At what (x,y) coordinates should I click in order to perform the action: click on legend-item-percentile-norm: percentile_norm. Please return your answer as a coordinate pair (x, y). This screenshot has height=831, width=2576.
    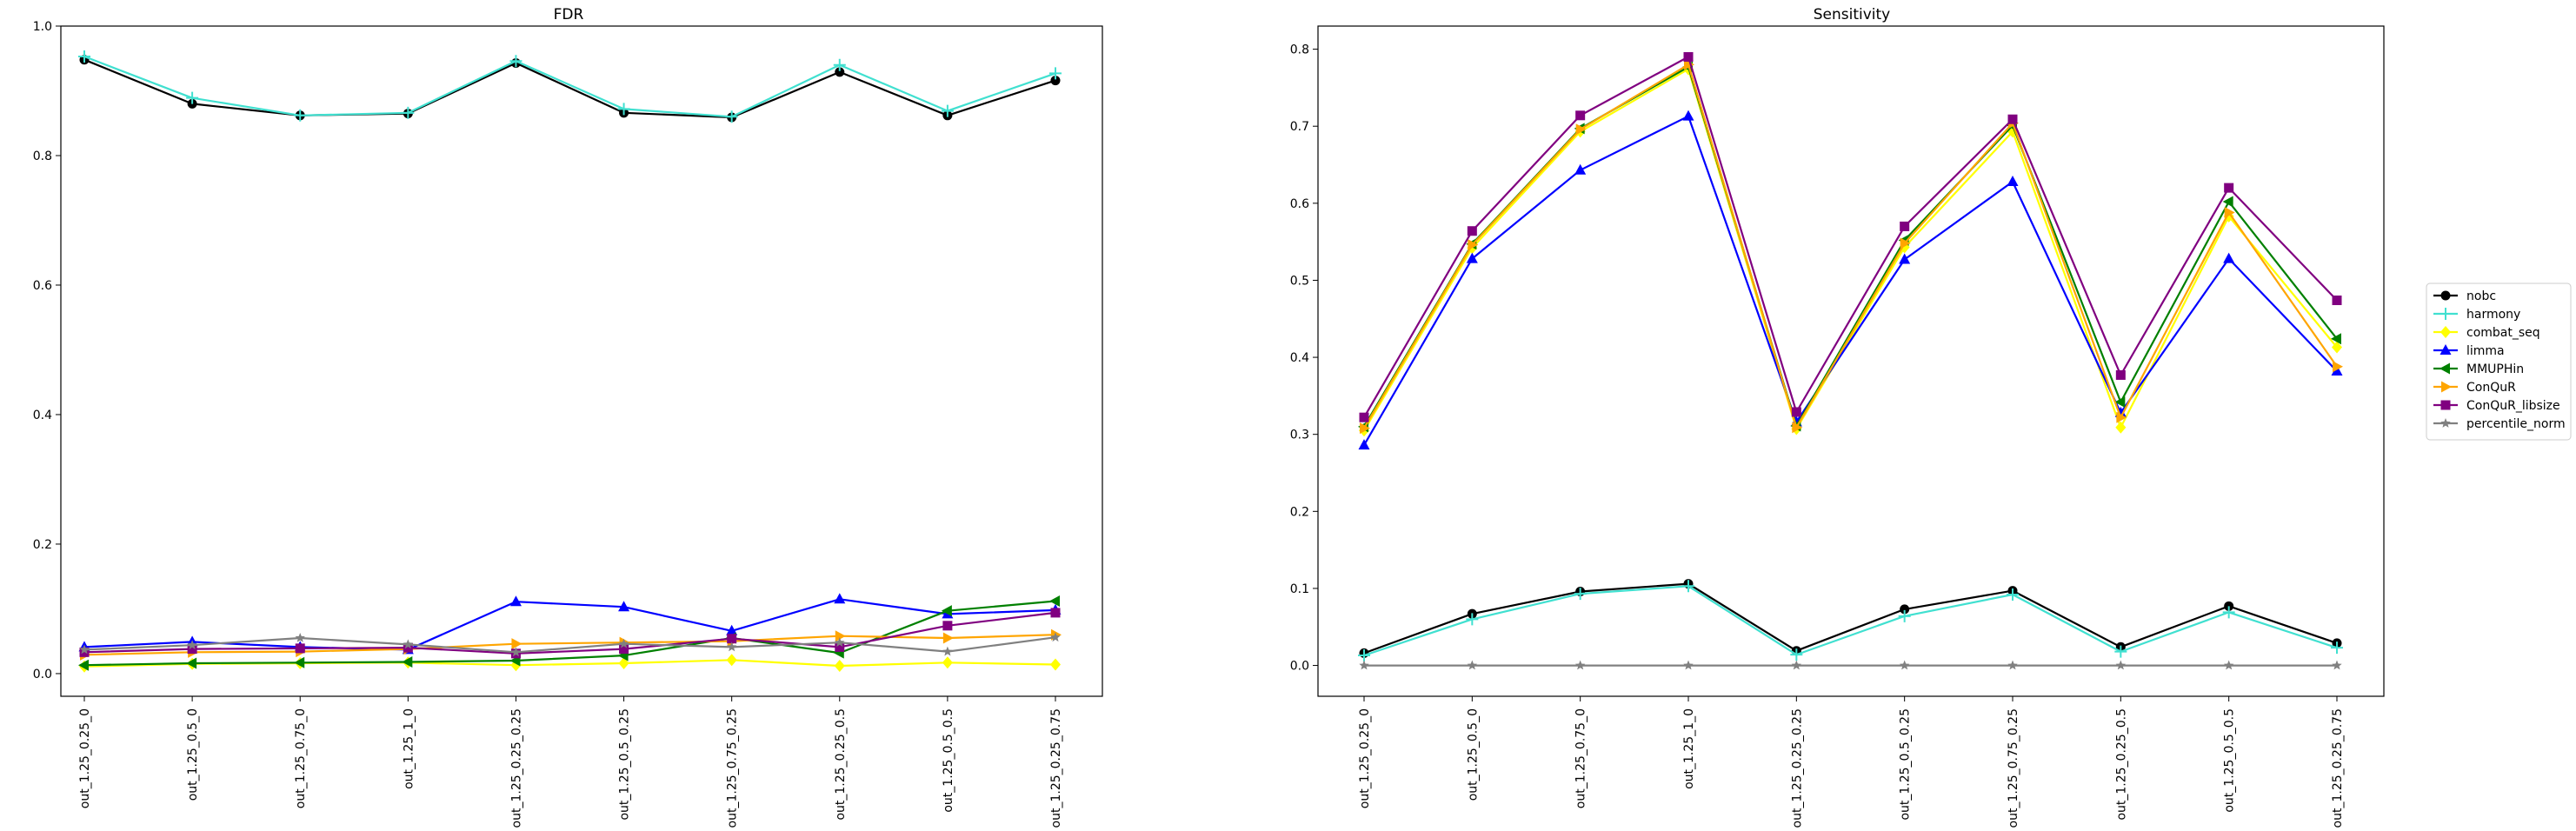
    Looking at the image, I should click on (2499, 424).